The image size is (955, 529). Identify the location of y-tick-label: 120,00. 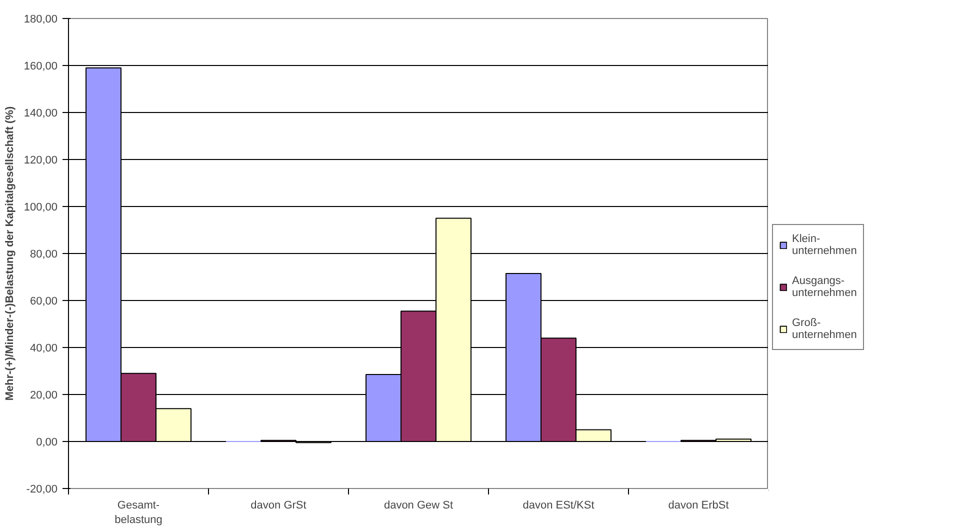
(41, 160).